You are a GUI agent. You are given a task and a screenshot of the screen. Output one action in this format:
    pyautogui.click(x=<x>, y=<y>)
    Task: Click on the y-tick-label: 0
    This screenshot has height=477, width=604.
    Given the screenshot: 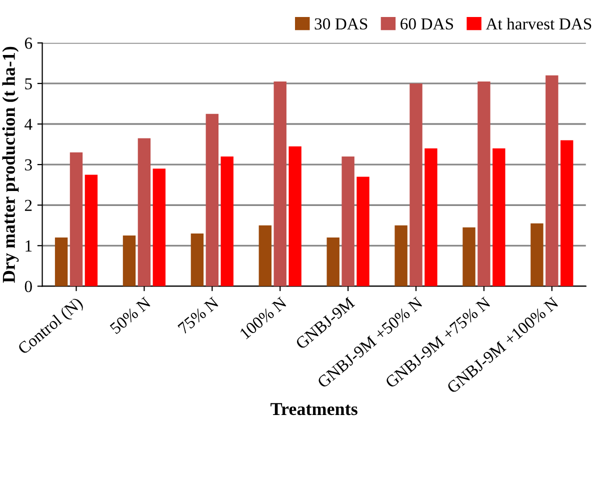 What is the action you would take?
    pyautogui.click(x=28, y=286)
    